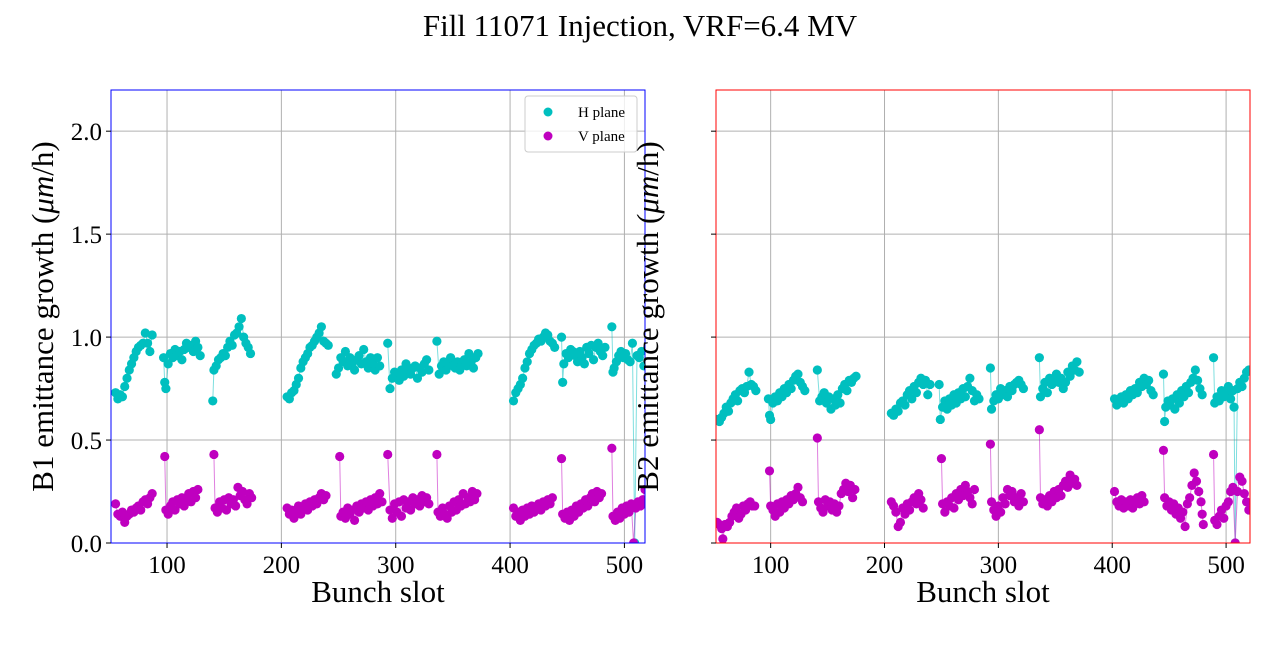 The image size is (1280, 645). Describe the element at coordinates (647, 316) in the screenshot. I see `y-axis-label: B2 emittance growth (μm/h)` at that location.